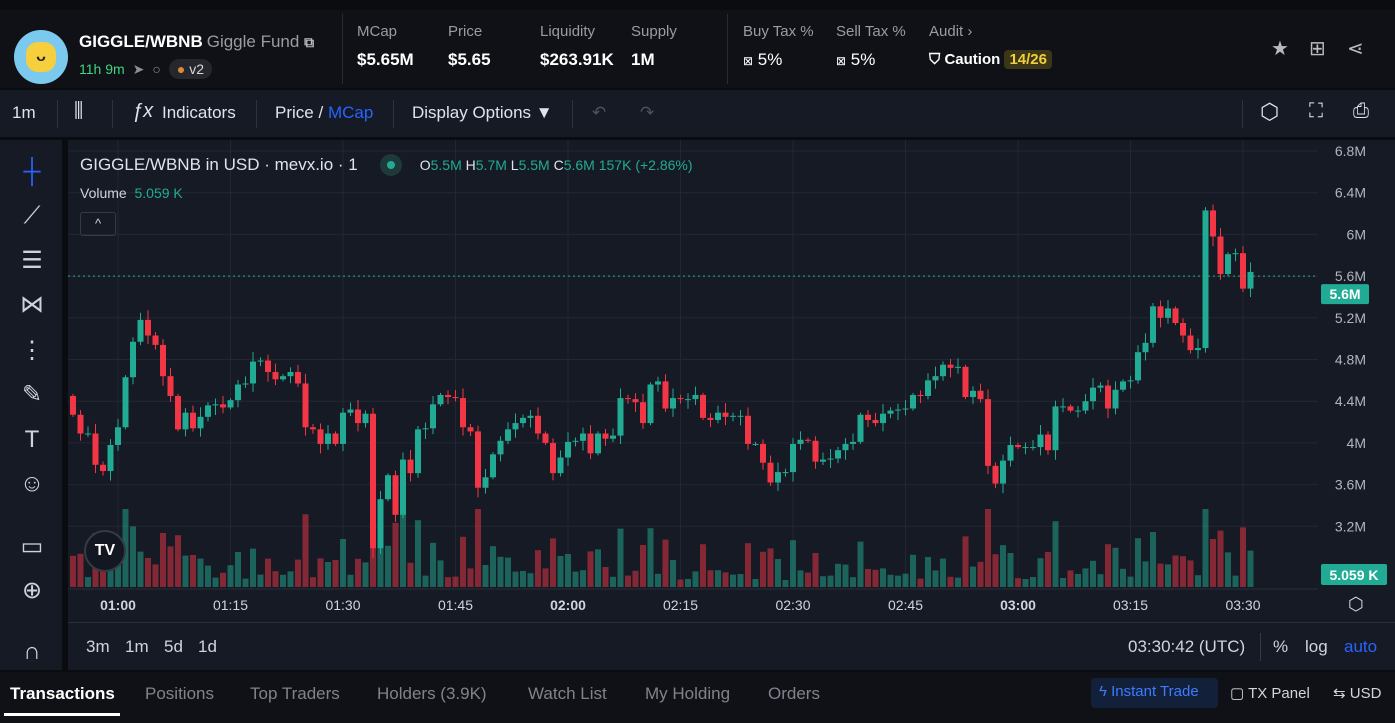 This screenshot has height=723, width=1395. What do you see at coordinates (1280, 49) in the screenshot?
I see `star-icon: ★` at bounding box center [1280, 49].